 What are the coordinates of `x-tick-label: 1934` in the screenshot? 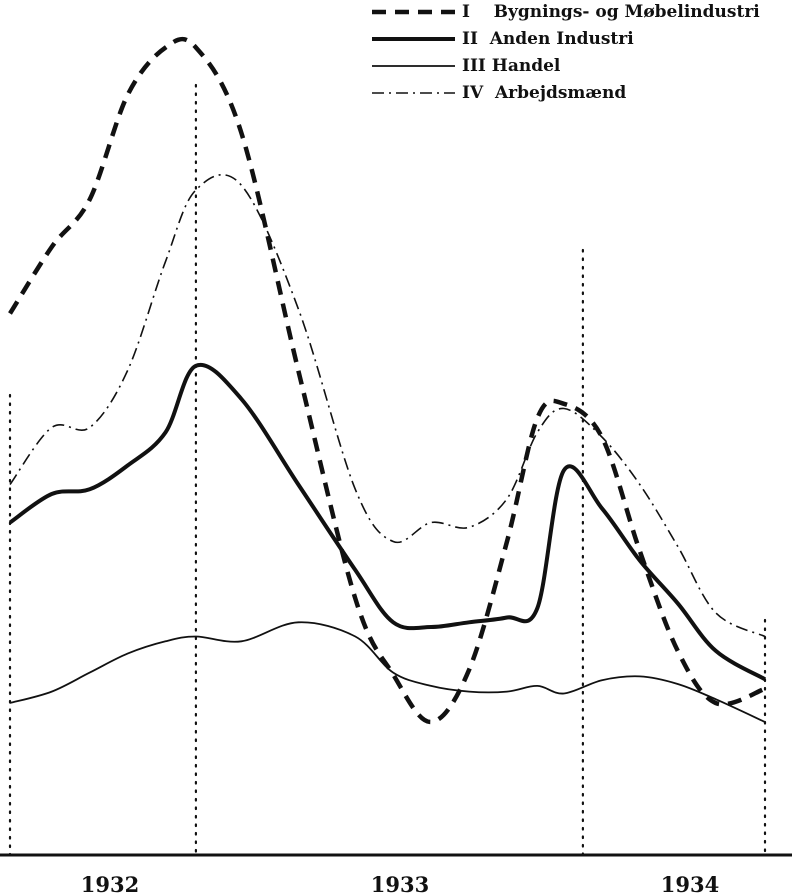 It's located at (690, 883).